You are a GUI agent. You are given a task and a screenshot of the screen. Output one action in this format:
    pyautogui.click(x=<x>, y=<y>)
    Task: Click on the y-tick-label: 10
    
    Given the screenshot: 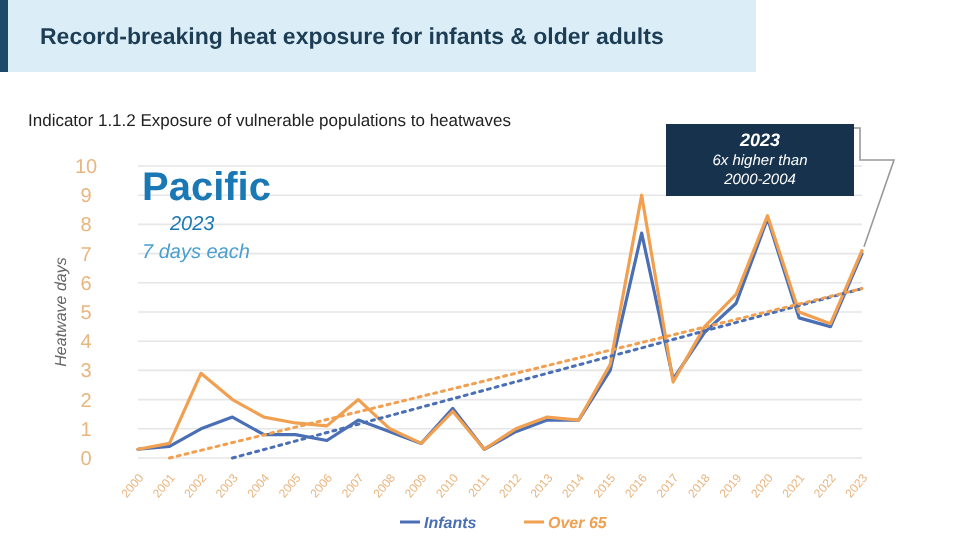 What is the action you would take?
    pyautogui.click(x=86, y=168)
    